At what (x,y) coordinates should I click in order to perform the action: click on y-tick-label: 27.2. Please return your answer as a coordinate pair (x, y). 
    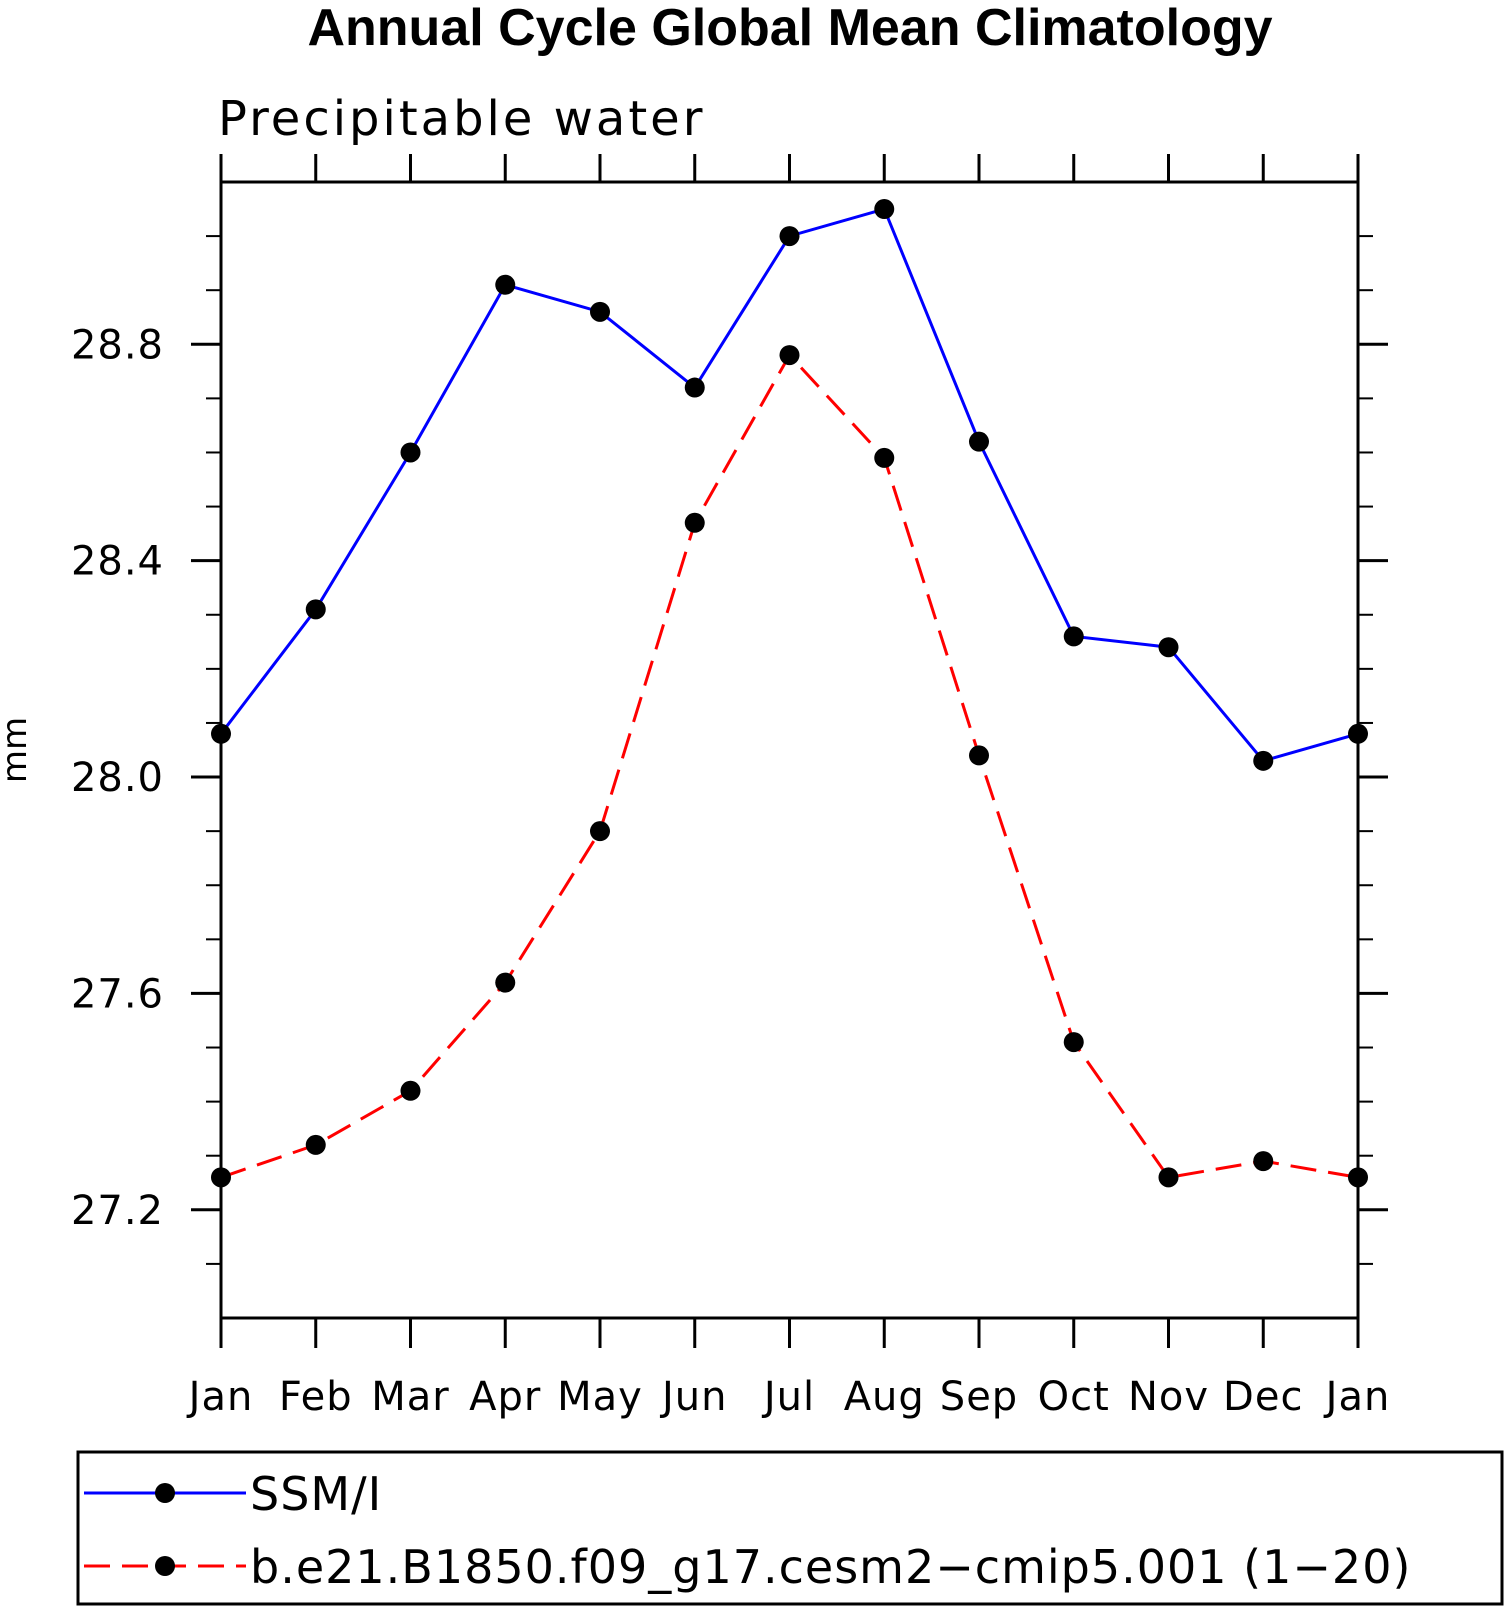
    Looking at the image, I should click on (117, 1211).